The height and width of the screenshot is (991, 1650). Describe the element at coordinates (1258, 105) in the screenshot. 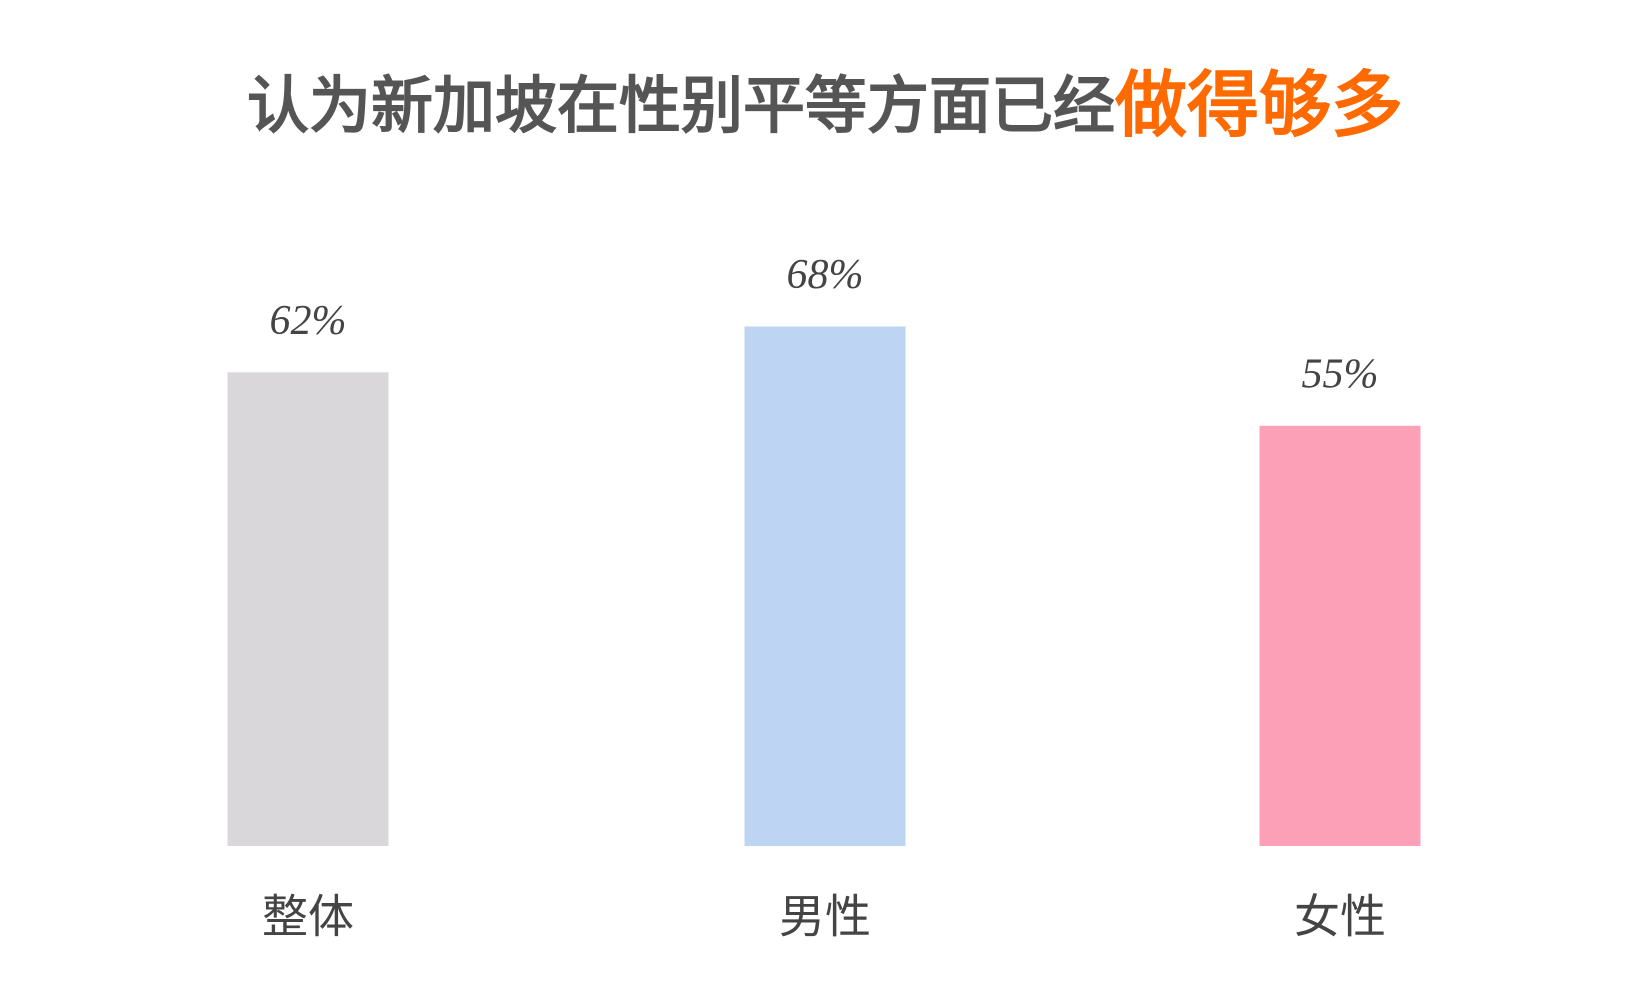

I see `title-highlight: 做得够多` at that location.